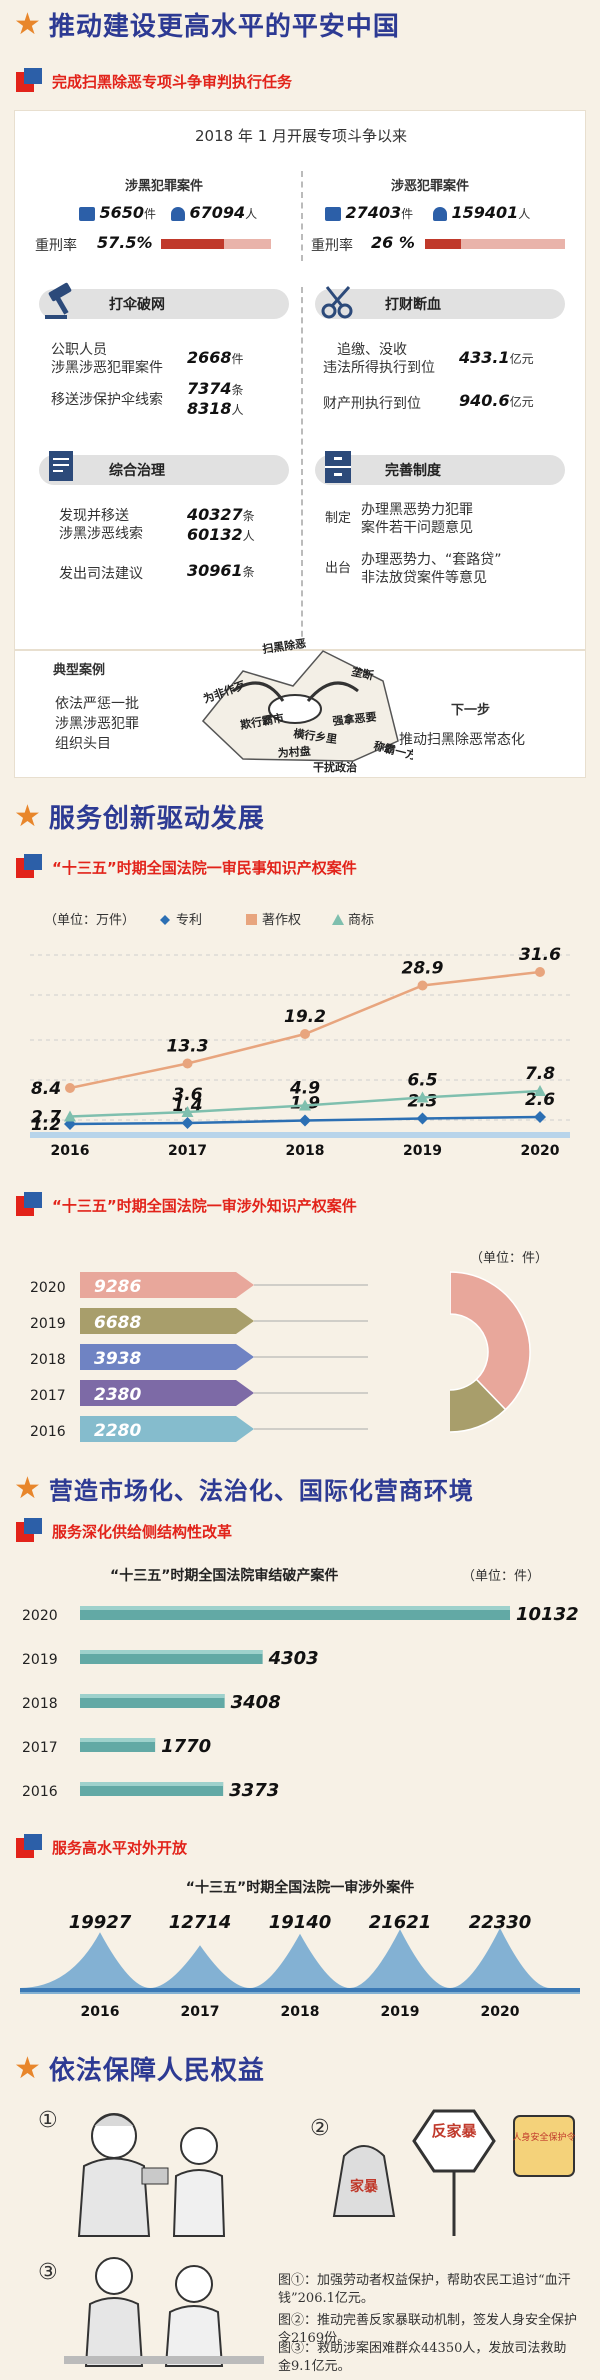 The width and height of the screenshot is (600, 2380). Describe the element at coordinates (48, 1432) in the screenshot. I see `y-tick-label: 2016` at that location.